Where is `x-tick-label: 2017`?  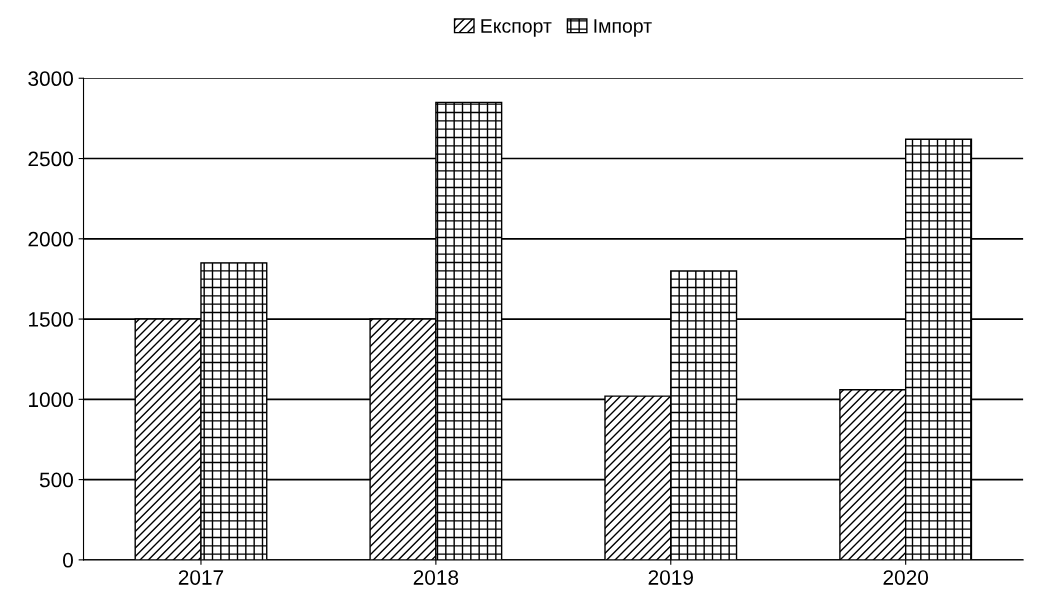
x-tick-label: 2017 is located at coordinates (201, 577).